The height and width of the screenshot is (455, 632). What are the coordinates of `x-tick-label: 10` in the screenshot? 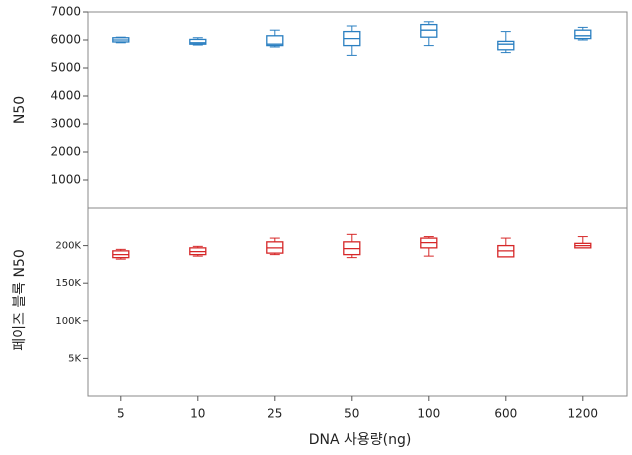 It's located at (197, 414).